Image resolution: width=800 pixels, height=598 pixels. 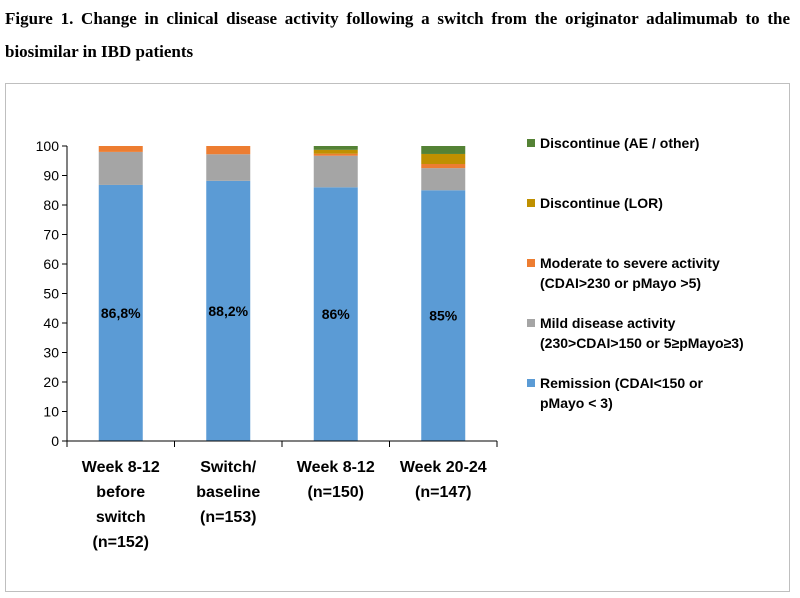 I want to click on legend-label: Discontinue (LOR), so click(x=601, y=203).